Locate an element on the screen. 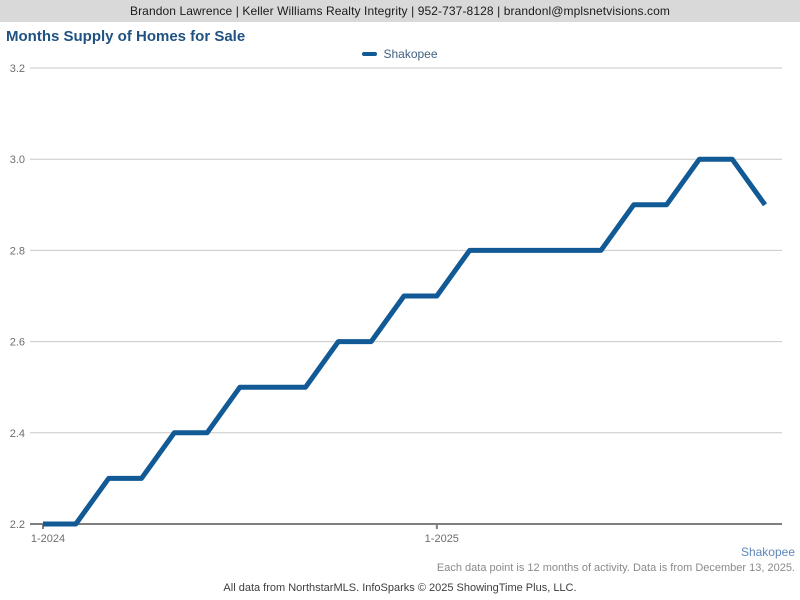  y-tick-label: 2.8 is located at coordinates (17, 251).